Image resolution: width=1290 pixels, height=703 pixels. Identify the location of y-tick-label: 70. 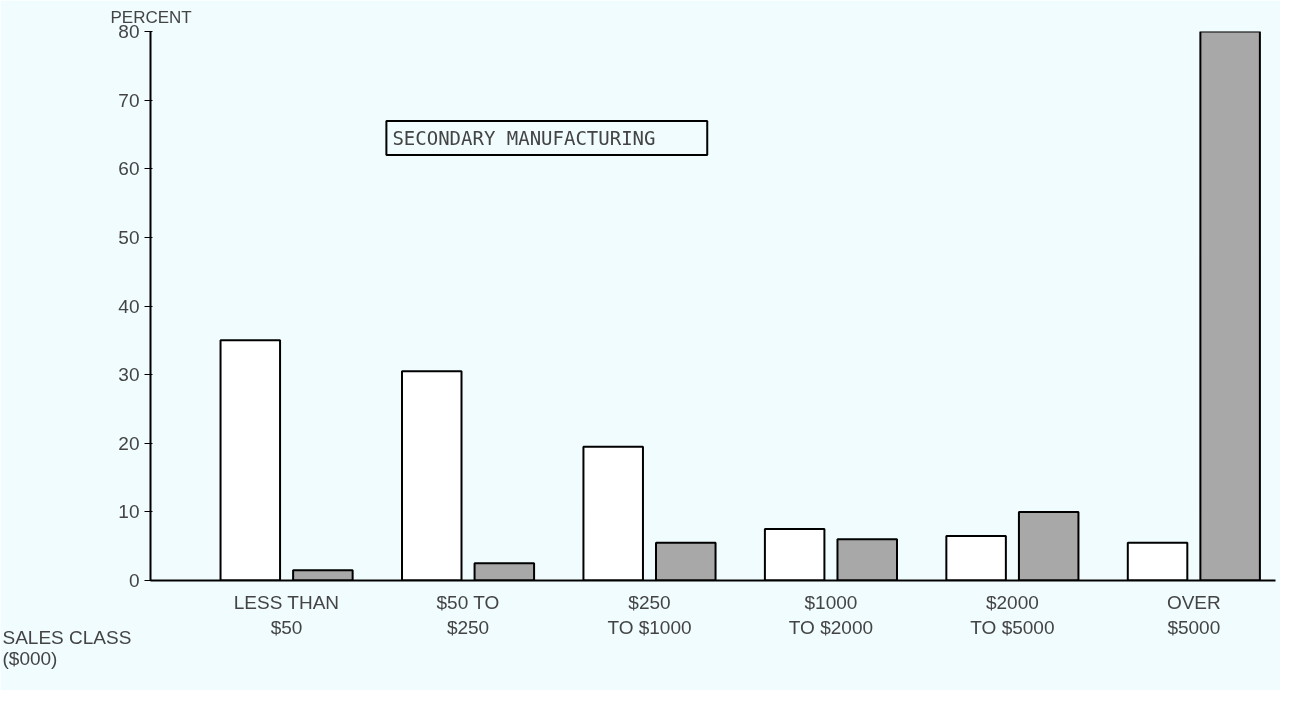
(129, 100).